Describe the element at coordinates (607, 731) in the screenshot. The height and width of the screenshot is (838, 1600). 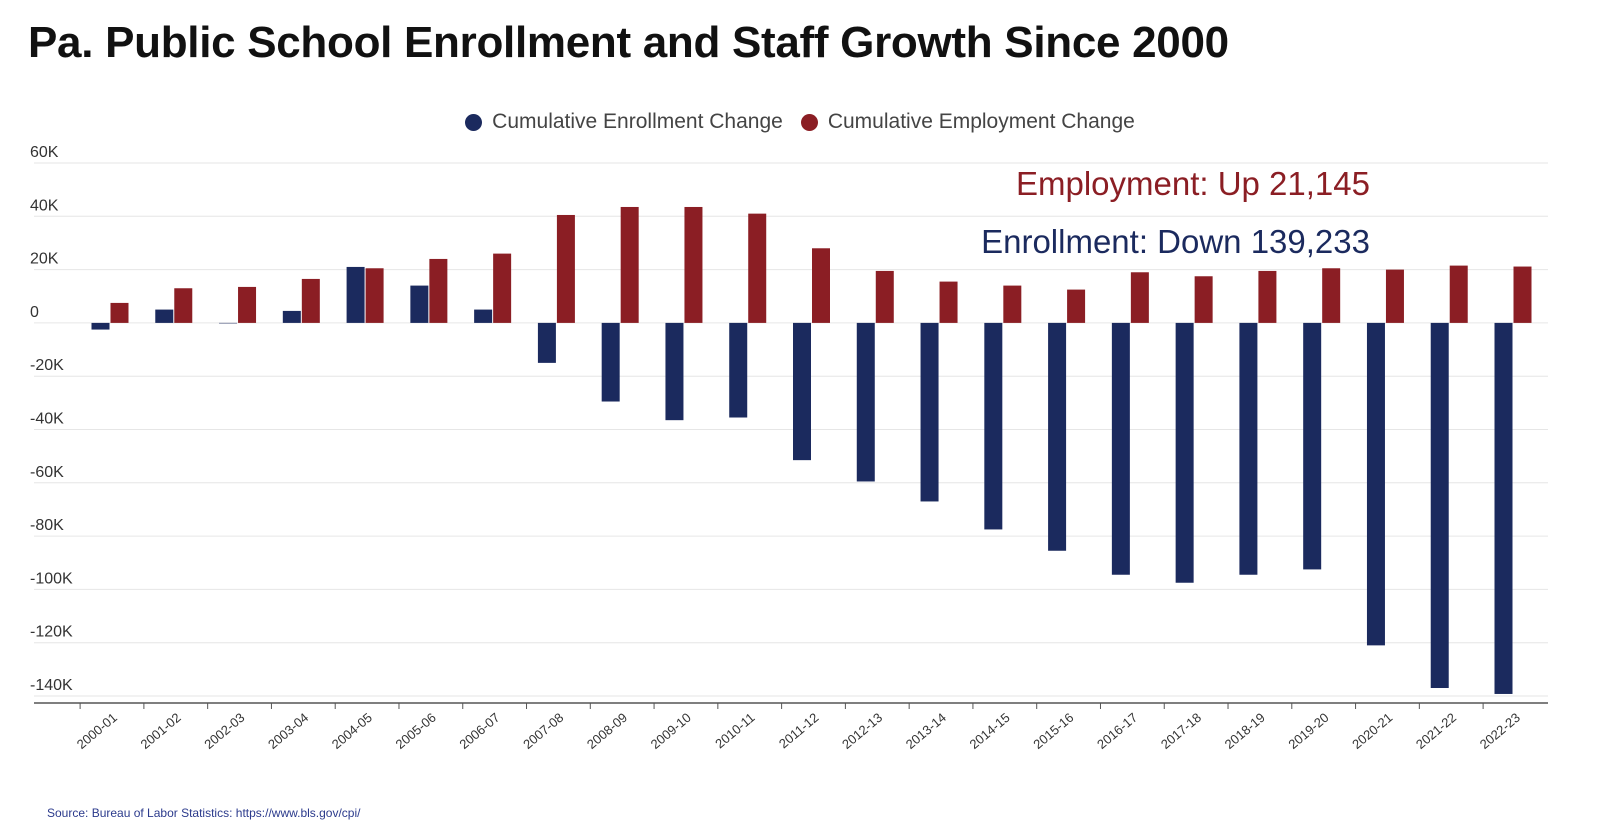
I see `x-tick-label-2008-09: 2008-09` at that location.